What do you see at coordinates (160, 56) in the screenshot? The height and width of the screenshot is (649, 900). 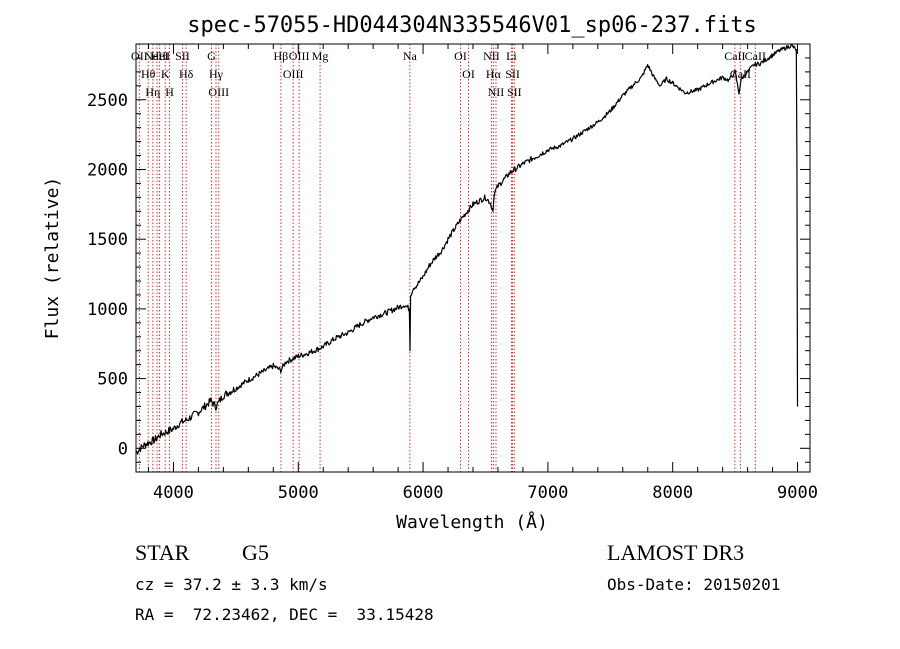 I see `line-label-hei: HeI` at bounding box center [160, 56].